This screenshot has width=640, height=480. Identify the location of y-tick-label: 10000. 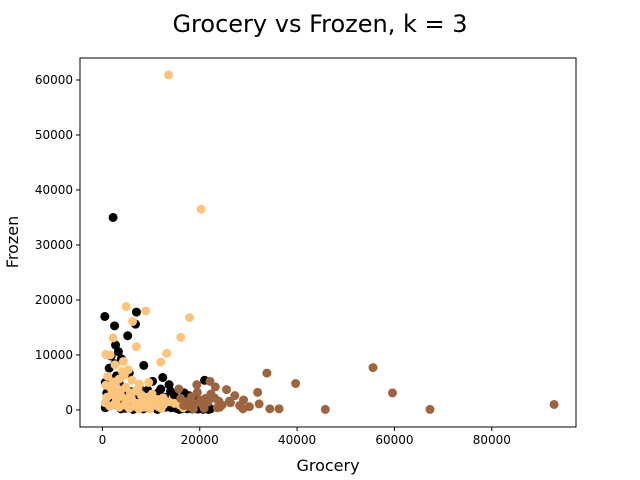
(54, 355).